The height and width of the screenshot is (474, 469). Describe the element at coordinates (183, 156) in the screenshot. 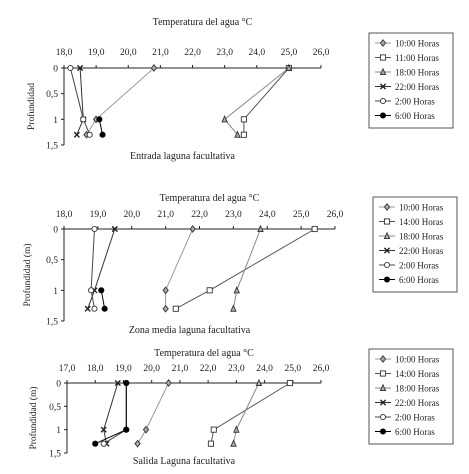

I see `chart-caption: Entrada laguna facultativa` at that location.